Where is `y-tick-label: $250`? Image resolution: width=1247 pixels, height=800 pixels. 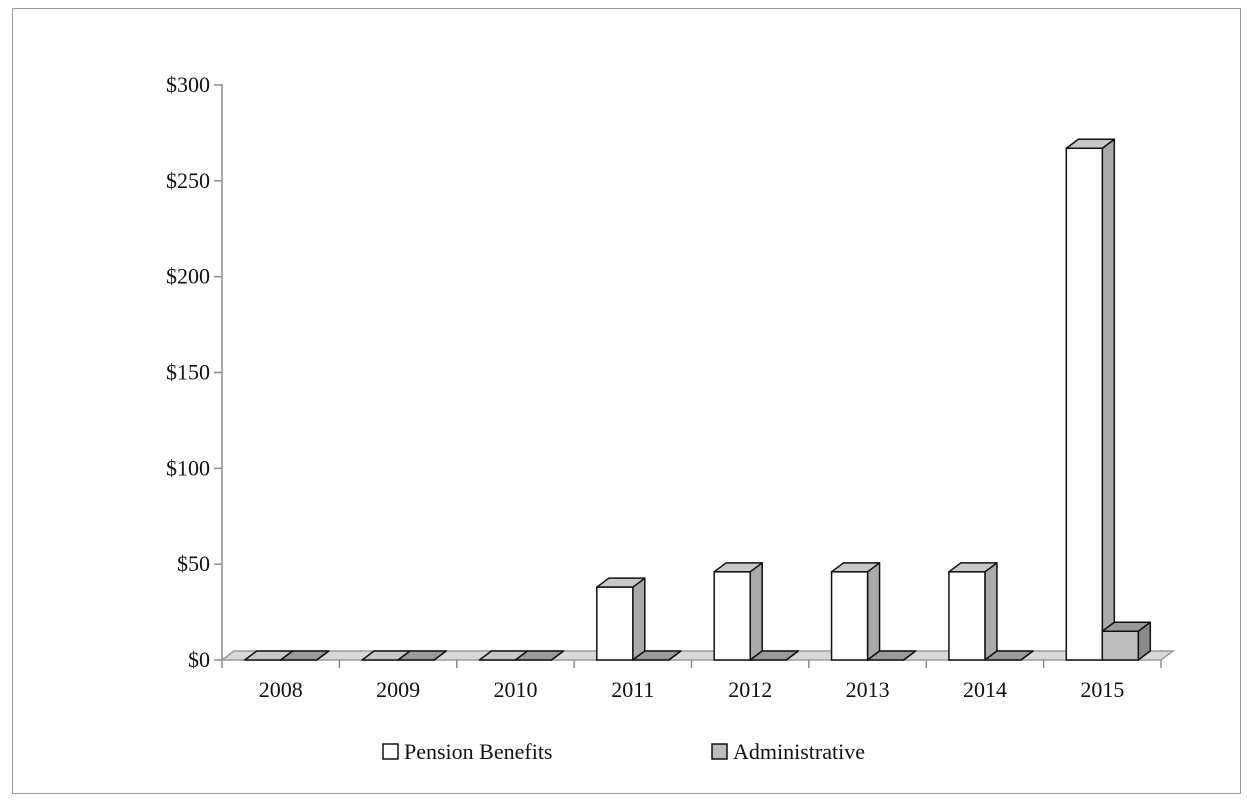 y-tick-label: $250 is located at coordinates (188, 180).